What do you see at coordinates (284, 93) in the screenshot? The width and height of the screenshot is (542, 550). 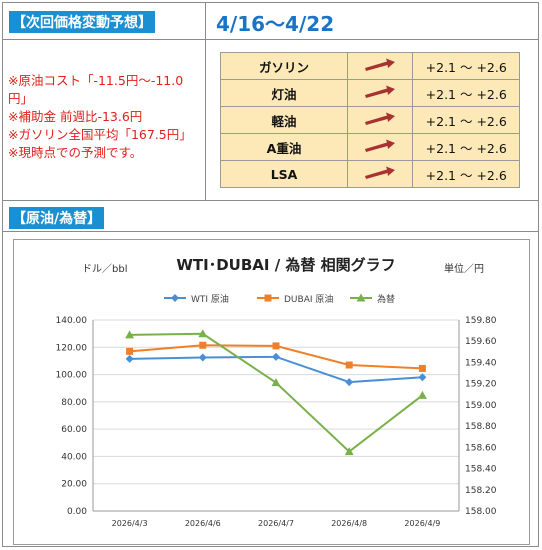 I see `fuel-name: 灯油` at bounding box center [284, 93].